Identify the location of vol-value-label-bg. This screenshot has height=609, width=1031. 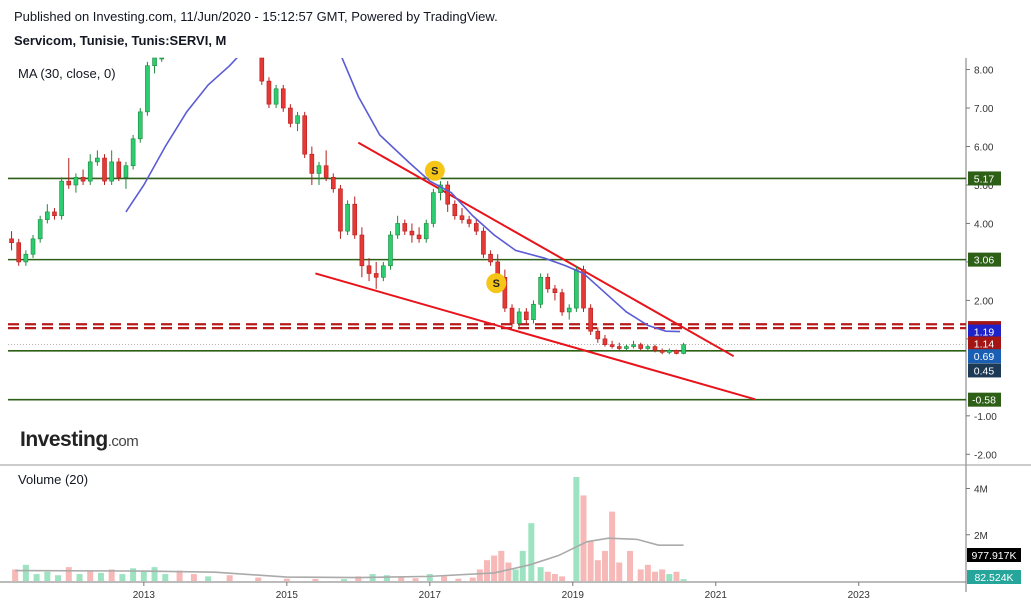
(994, 577).